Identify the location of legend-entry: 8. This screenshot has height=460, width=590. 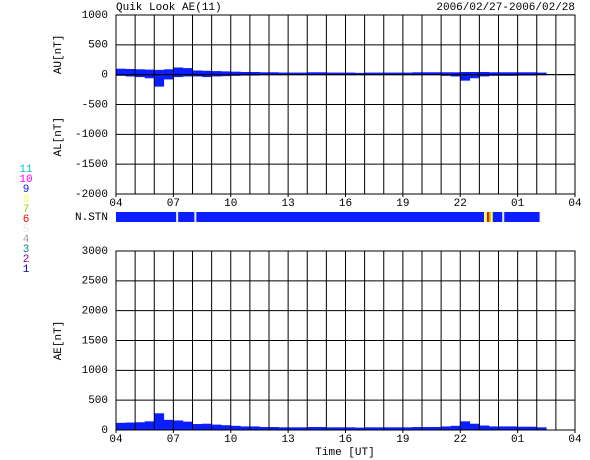
(26, 200).